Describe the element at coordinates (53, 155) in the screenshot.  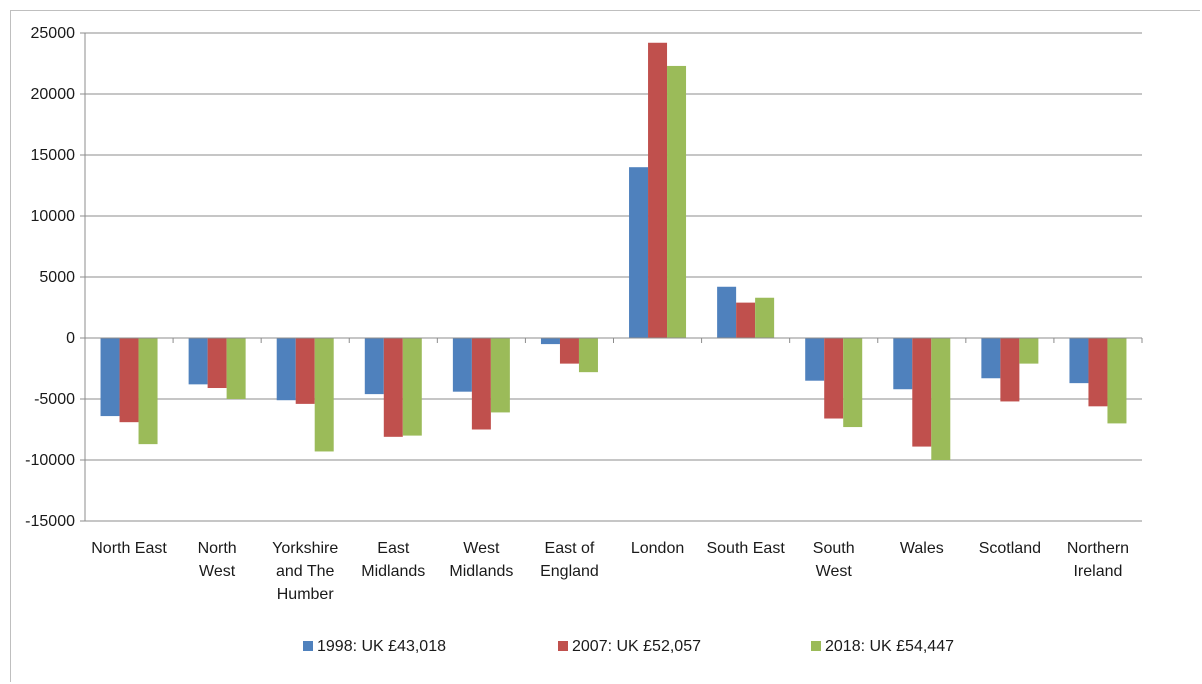
I see `y-tick-label: 15000` at that location.